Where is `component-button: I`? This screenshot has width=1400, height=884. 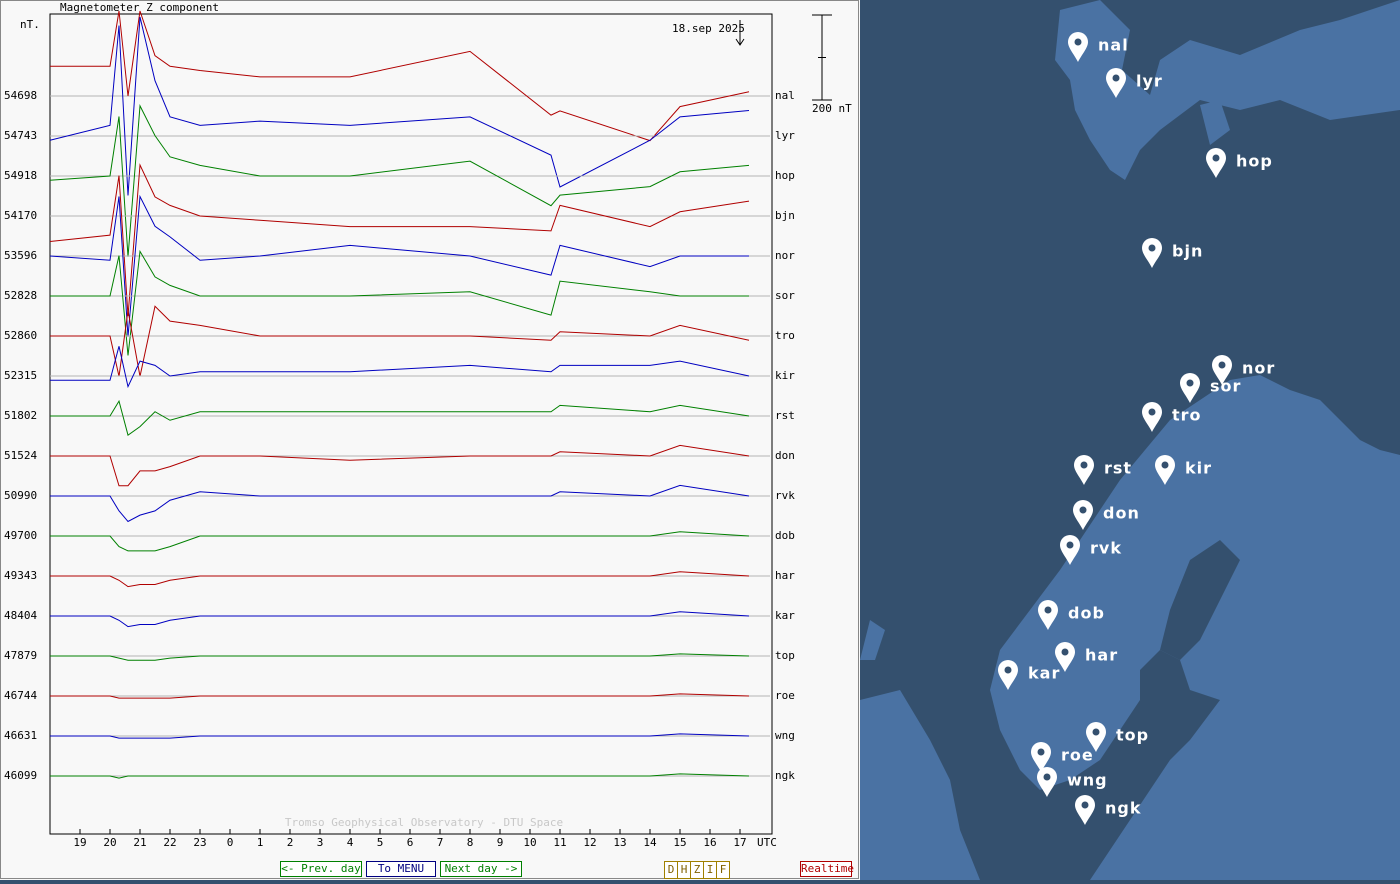
component-button: I is located at coordinates (709, 870).